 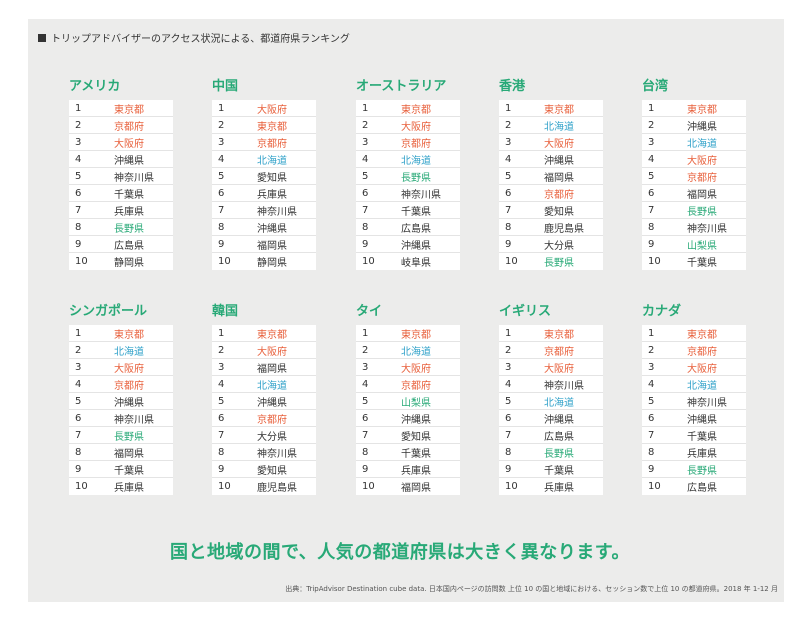 I want to click on table-row: 6 京都府, so click(x=551, y=193).